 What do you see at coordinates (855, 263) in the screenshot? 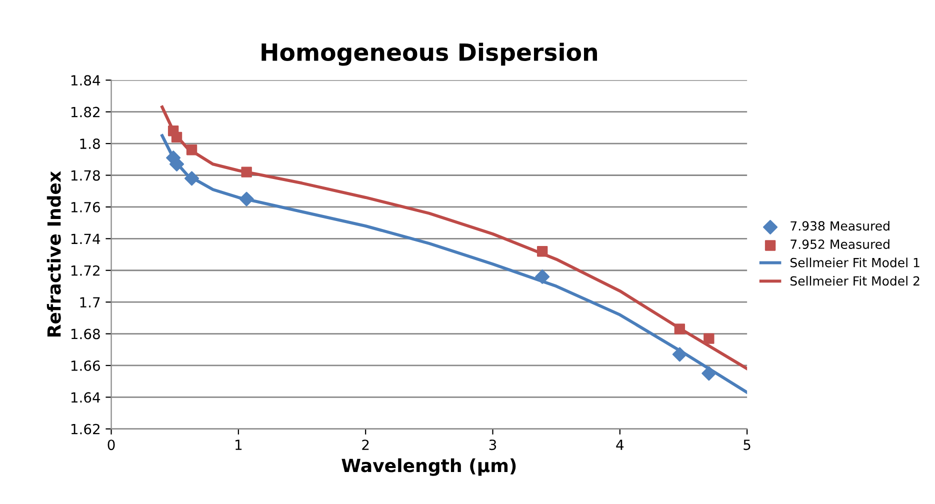
I see `legend-label: Sellmeier Fit Model 1` at bounding box center [855, 263].